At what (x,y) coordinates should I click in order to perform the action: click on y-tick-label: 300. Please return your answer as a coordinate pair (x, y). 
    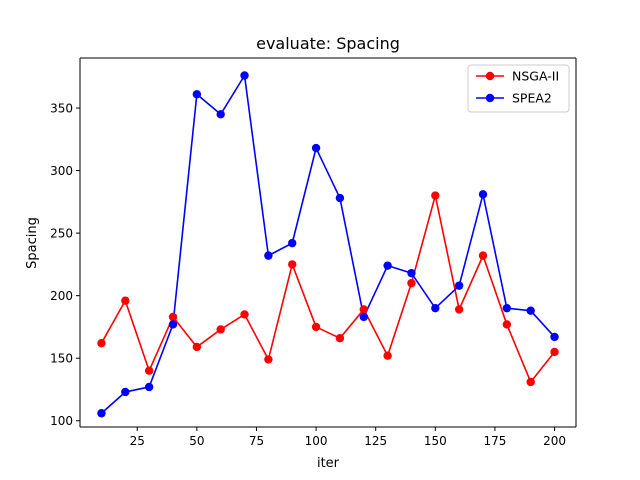
    Looking at the image, I should click on (61, 171).